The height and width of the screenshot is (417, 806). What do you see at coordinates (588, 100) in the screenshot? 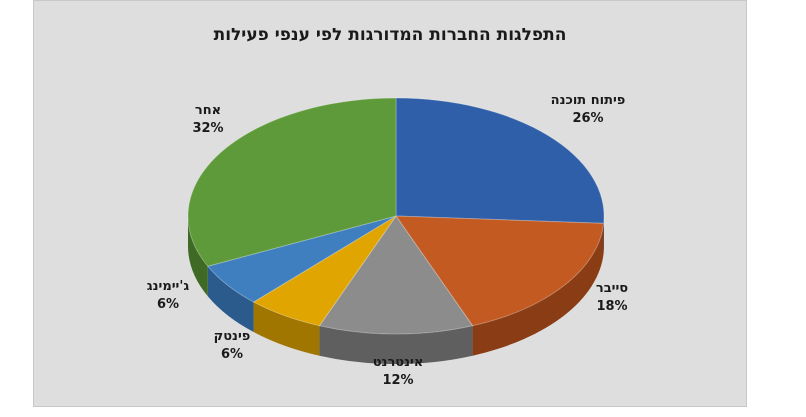
I see `slice-label-0: פיתוח תוכנה` at bounding box center [588, 100].